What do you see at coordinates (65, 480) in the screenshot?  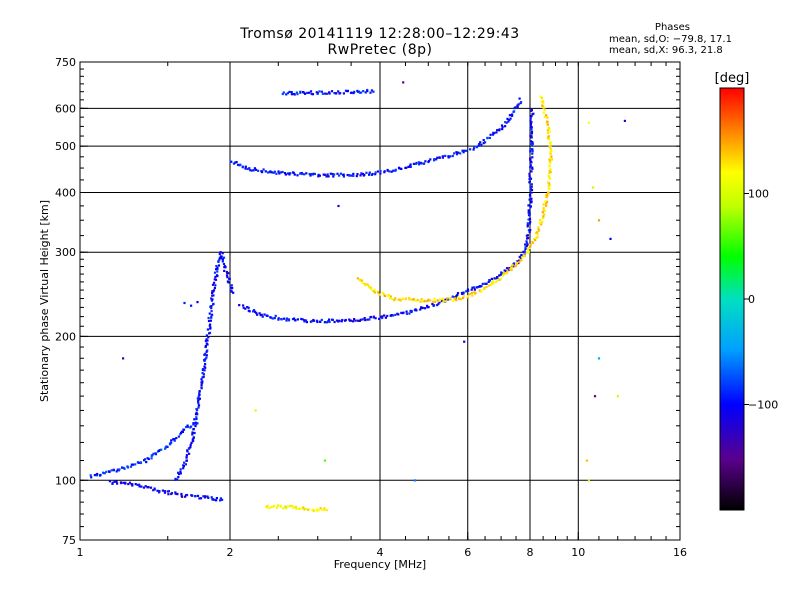 I see `y-tick-label: 100` at bounding box center [65, 480].